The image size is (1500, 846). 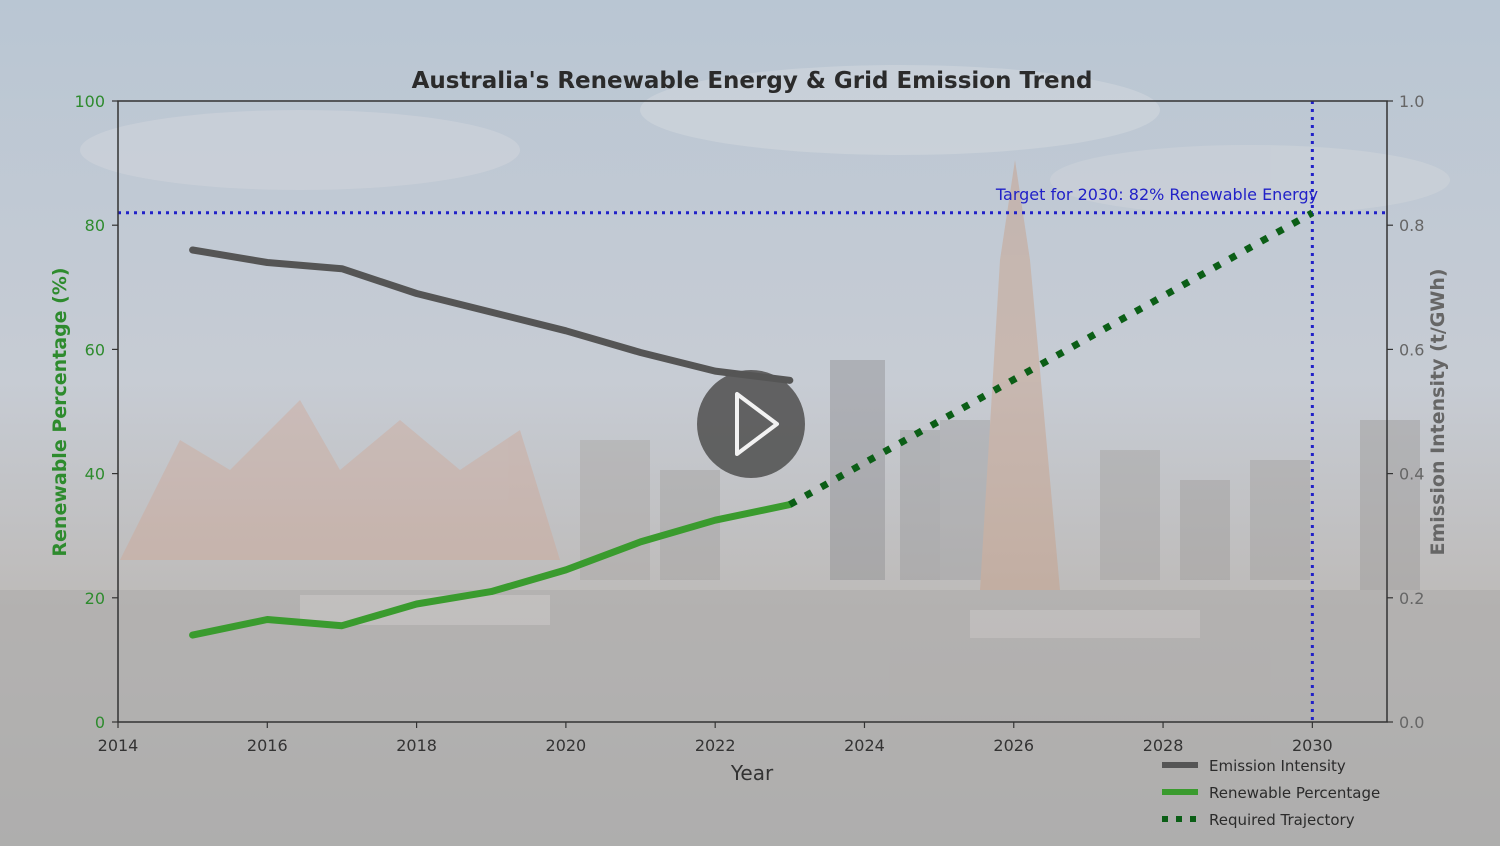 What do you see at coordinates (715, 745) in the screenshot?
I see `x-tick-label: 2022` at bounding box center [715, 745].